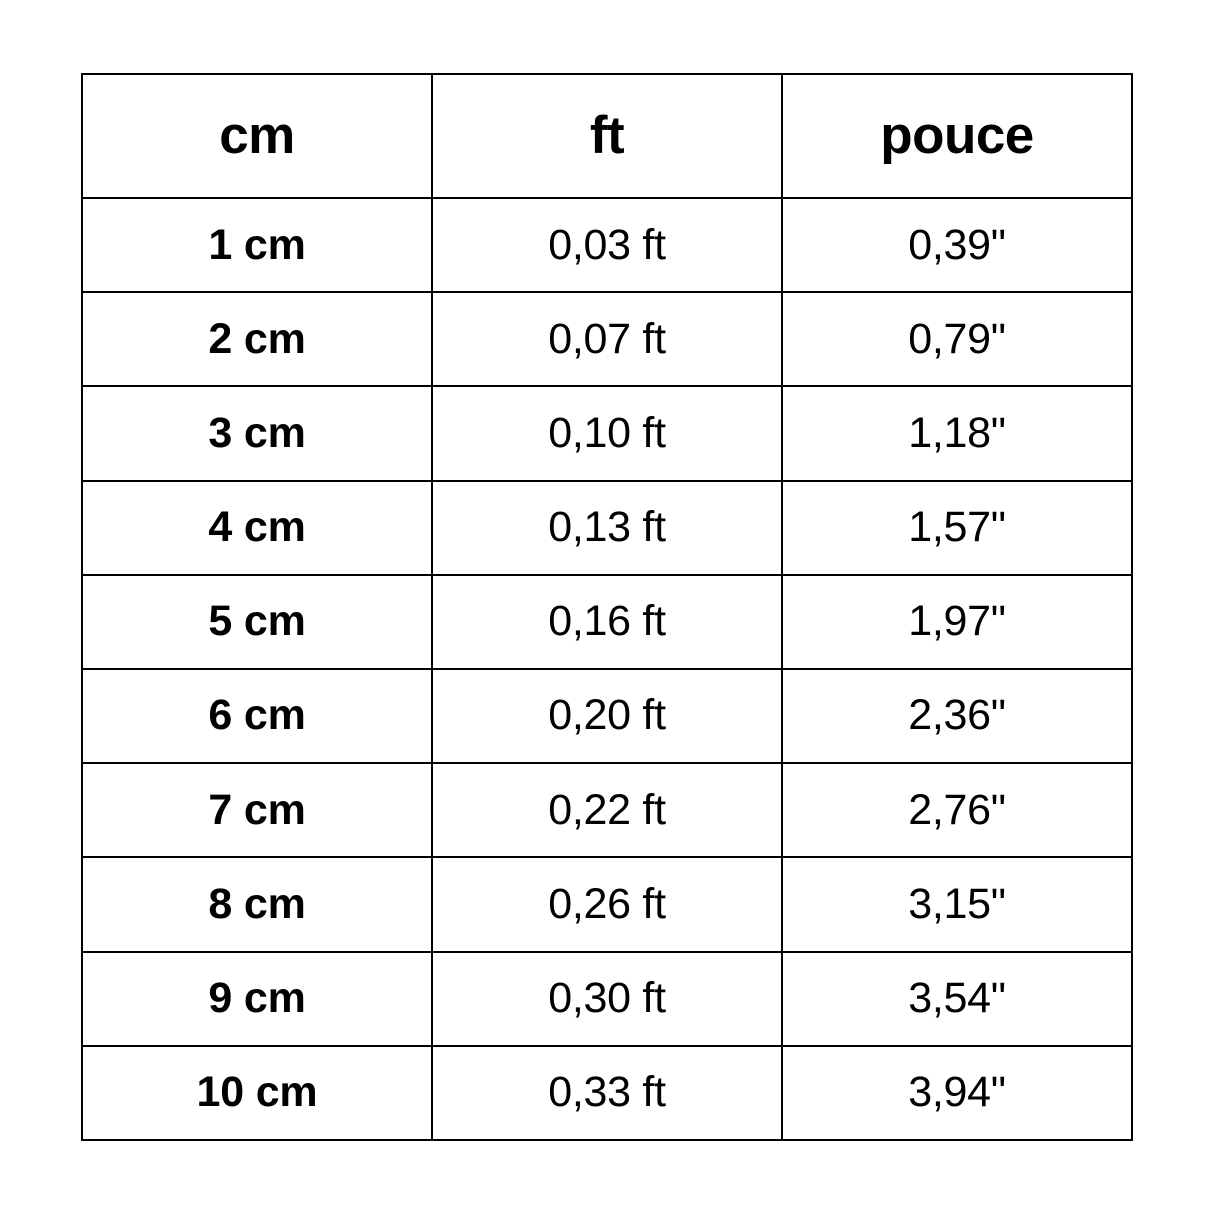 The image size is (1214, 1214). What do you see at coordinates (957, 527) in the screenshot?
I see `cell-pouce: 1,57"` at bounding box center [957, 527].